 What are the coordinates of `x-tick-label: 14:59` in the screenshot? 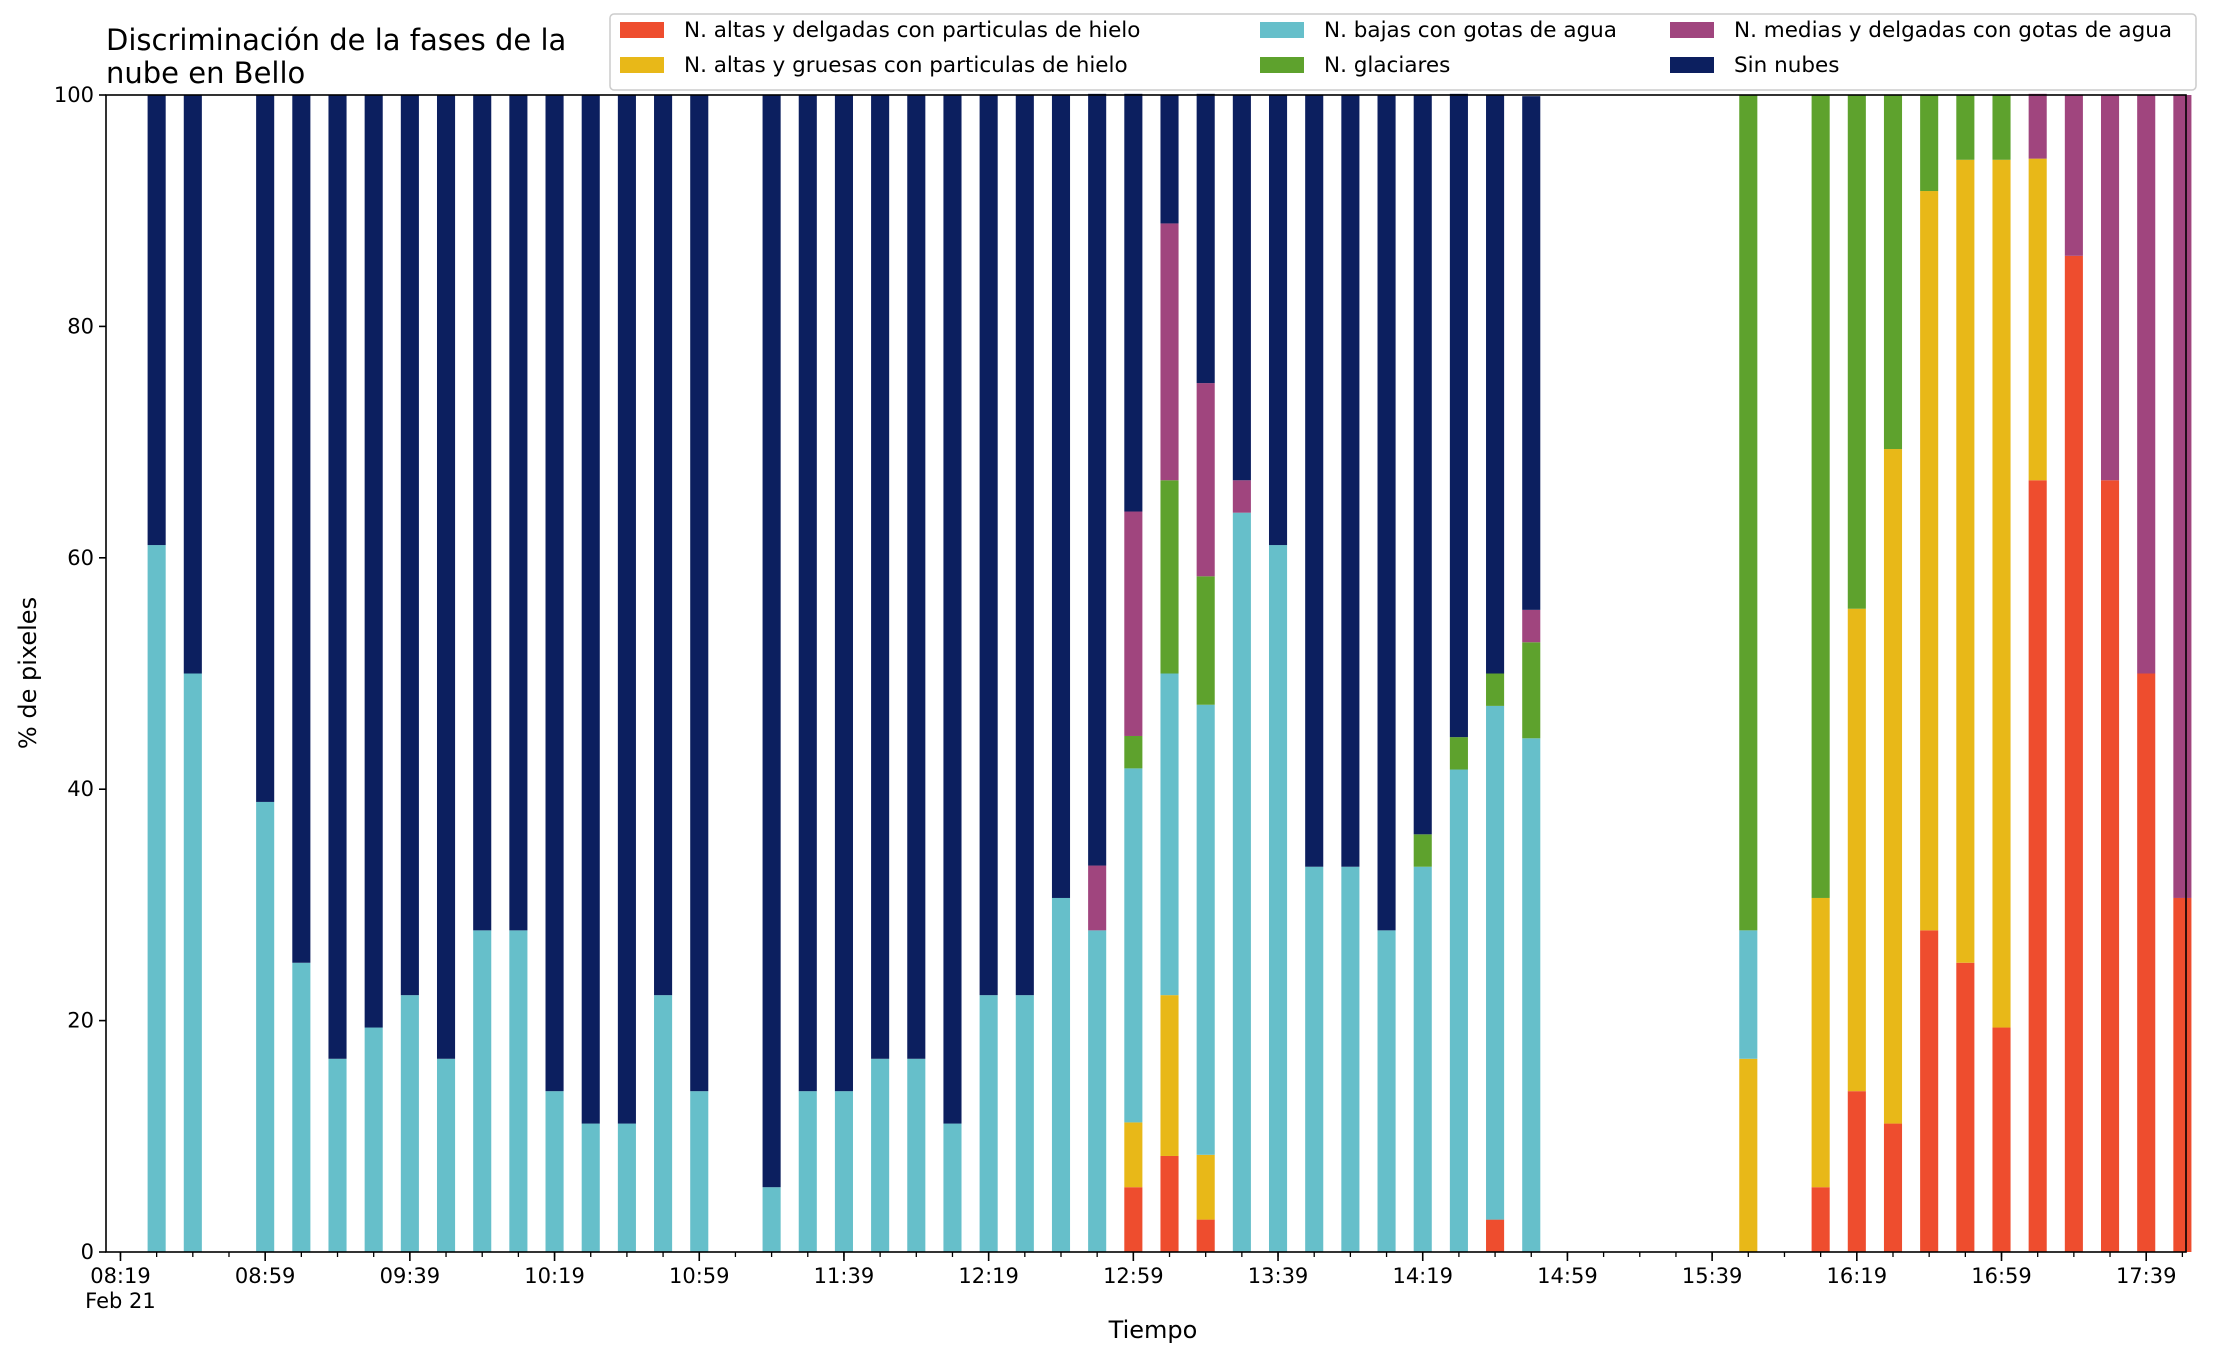 It's located at (1567, 1276).